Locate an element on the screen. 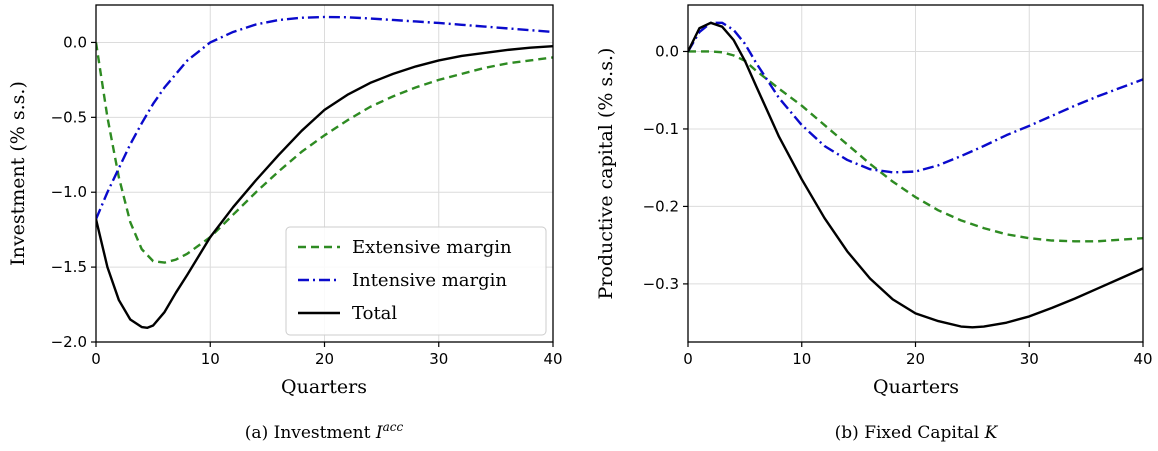  y-axis-label: Investment (% s.s.) is located at coordinates (18, 173).